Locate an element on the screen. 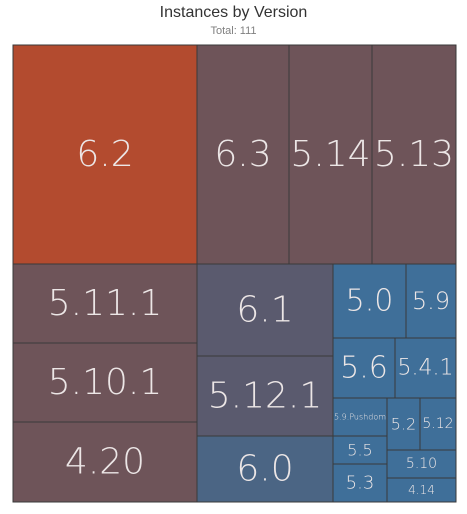  treemap-cell-label: 5.2 is located at coordinates (403, 424).